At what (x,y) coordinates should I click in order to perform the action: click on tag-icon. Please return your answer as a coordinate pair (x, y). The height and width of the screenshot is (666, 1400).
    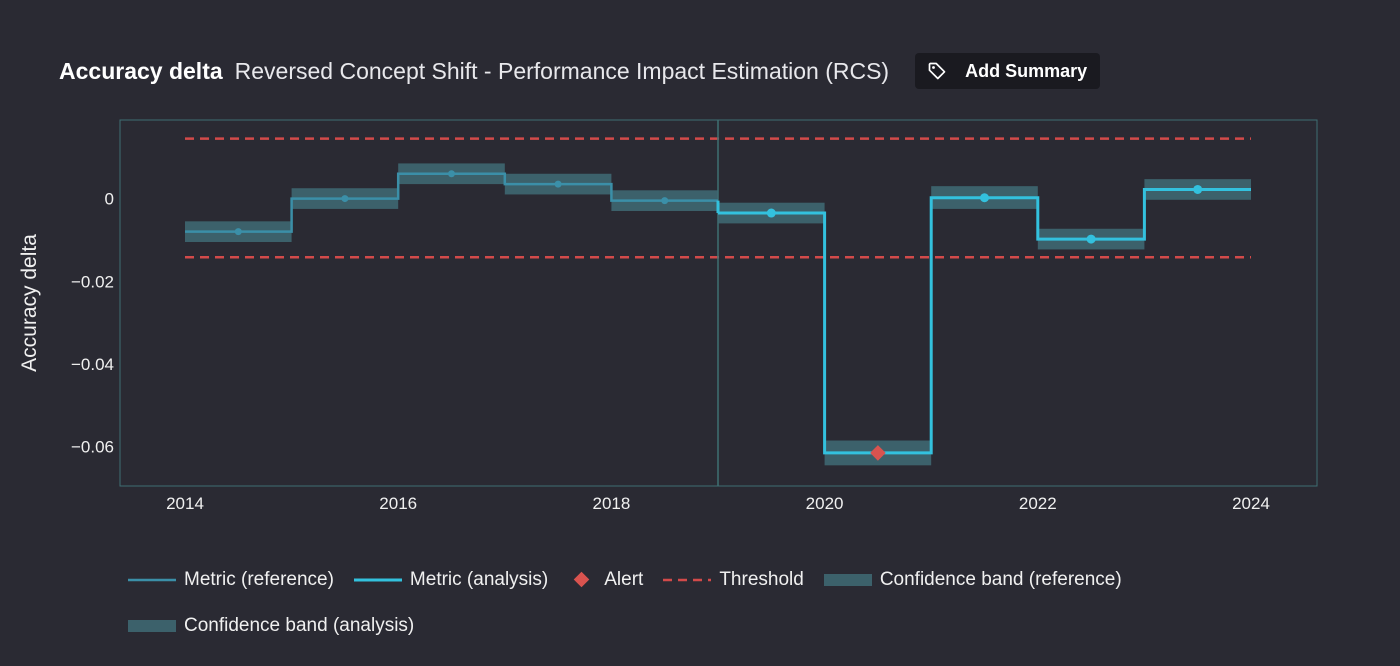
    Looking at the image, I should click on (937, 71).